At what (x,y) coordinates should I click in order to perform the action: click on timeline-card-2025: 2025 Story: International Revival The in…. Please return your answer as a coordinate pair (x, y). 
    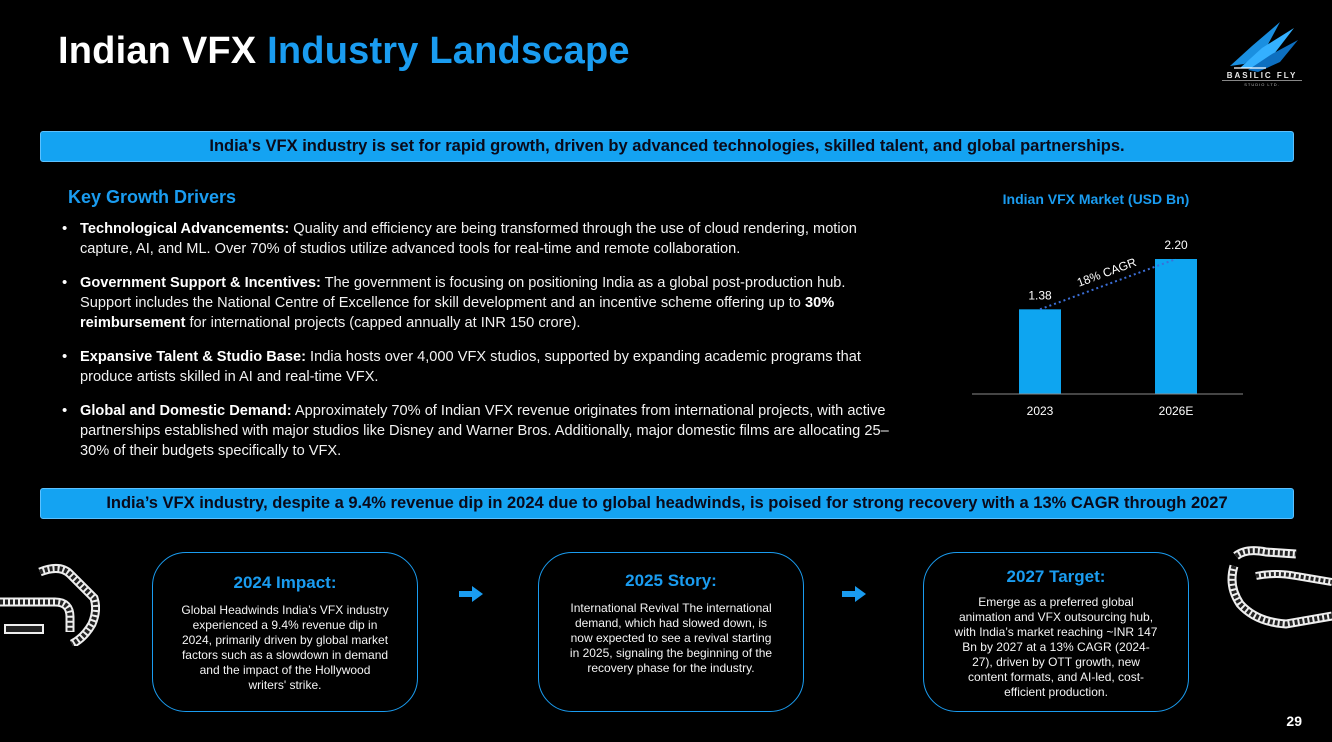
    Looking at the image, I should click on (671, 632).